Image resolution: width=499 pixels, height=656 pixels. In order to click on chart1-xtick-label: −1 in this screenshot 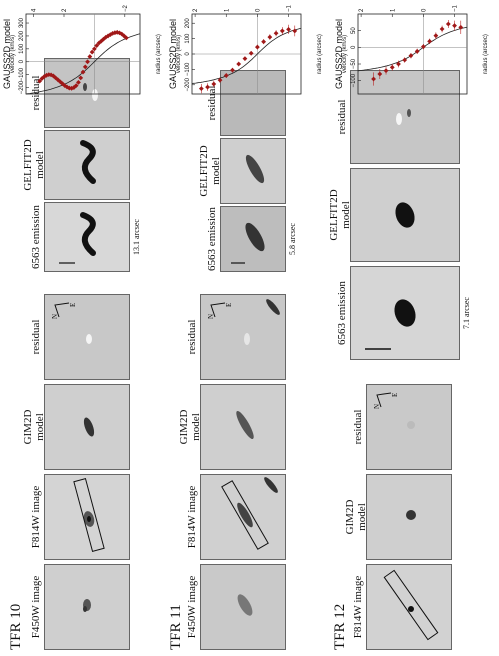, I will do `click(290, 8)`.